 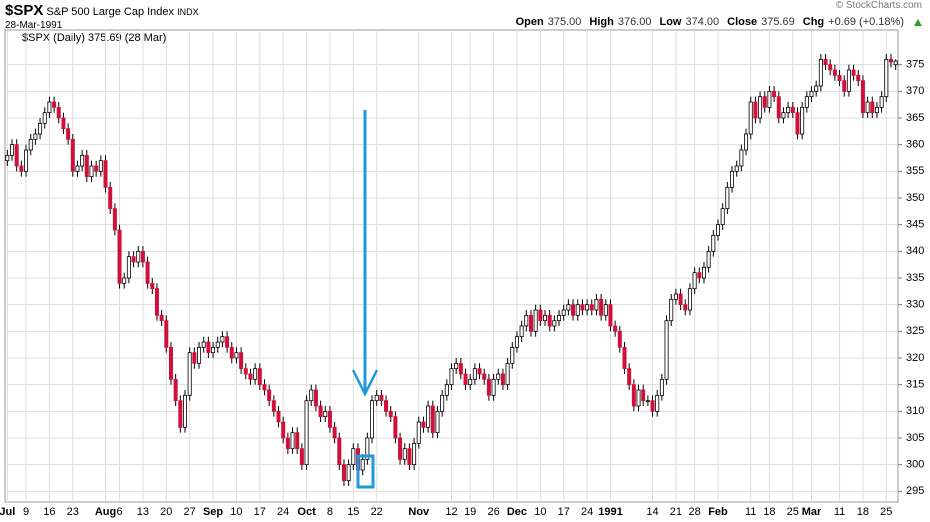 What do you see at coordinates (365, 383) in the screenshot?
I see `annotation-arrowhead` at bounding box center [365, 383].